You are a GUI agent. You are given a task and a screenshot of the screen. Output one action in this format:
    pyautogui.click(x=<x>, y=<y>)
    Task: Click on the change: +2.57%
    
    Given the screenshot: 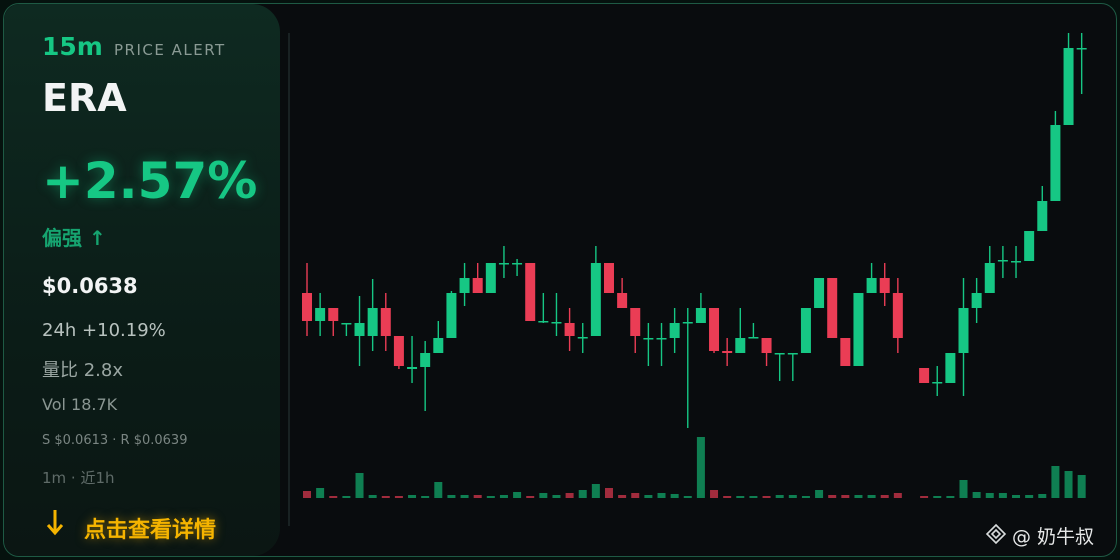 What is the action you would take?
    pyautogui.click(x=150, y=181)
    